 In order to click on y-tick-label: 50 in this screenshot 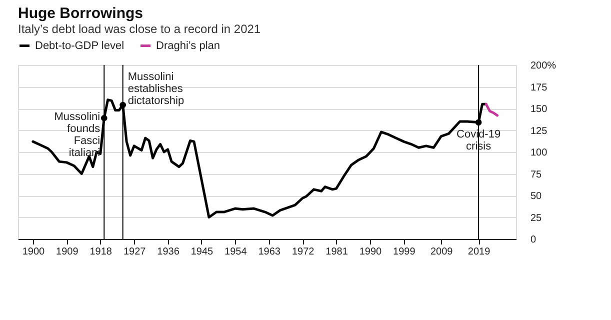, I will do `click(536, 196)`.